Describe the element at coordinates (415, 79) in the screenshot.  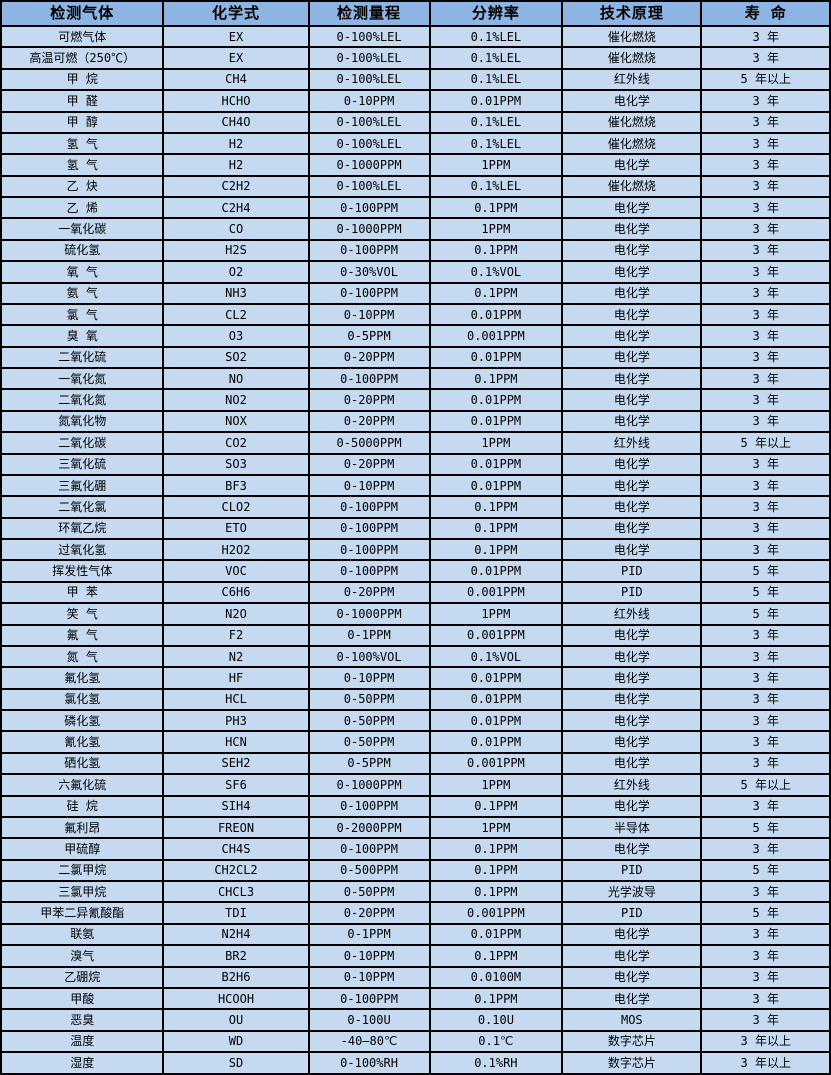
I see `table-row: 甲 烷 CH4 0-100%LEL 0.1%LEL 红外线 5 年以上` at that location.